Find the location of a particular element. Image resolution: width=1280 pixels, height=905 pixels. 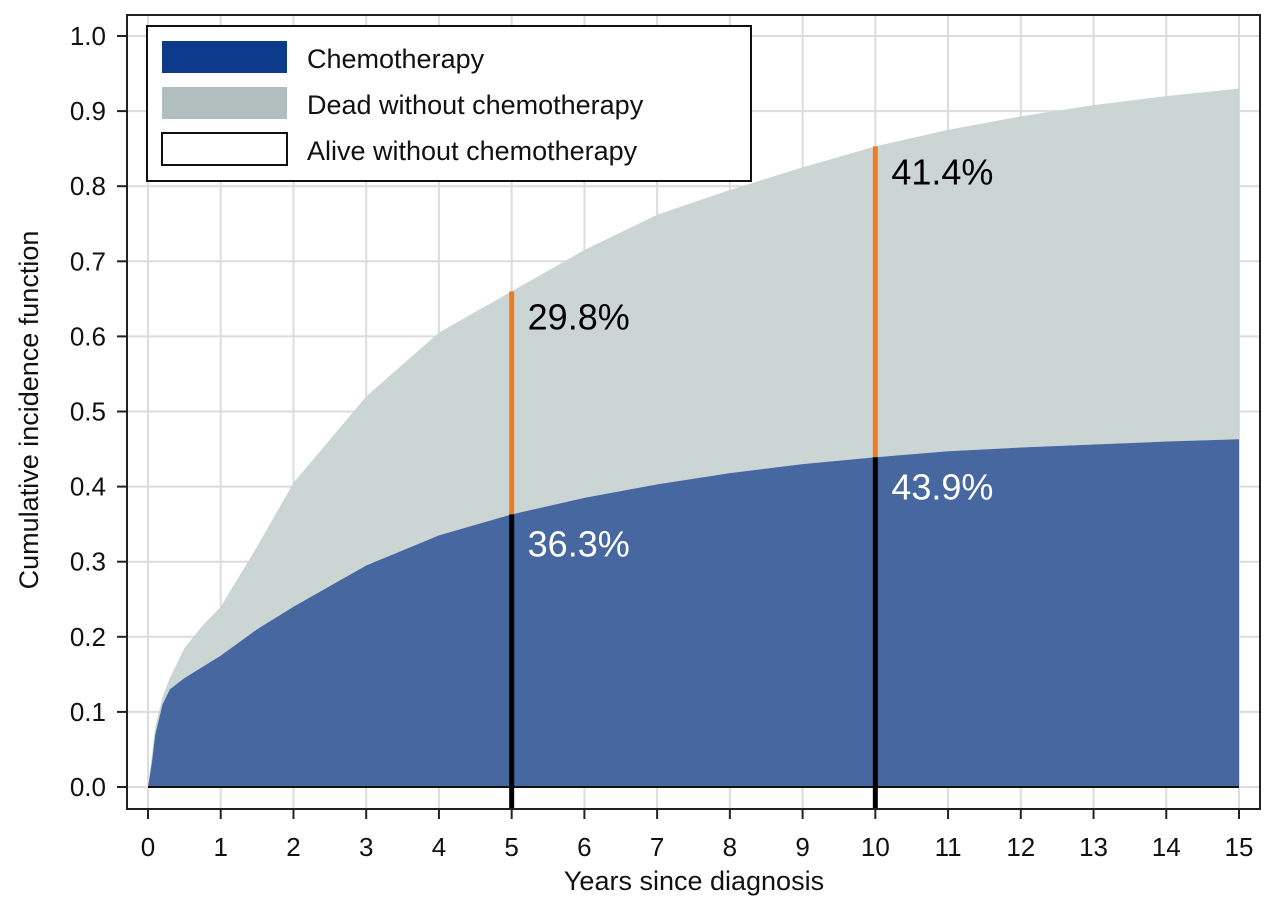

x-tick-label-11: 11 is located at coordinates (948, 847).